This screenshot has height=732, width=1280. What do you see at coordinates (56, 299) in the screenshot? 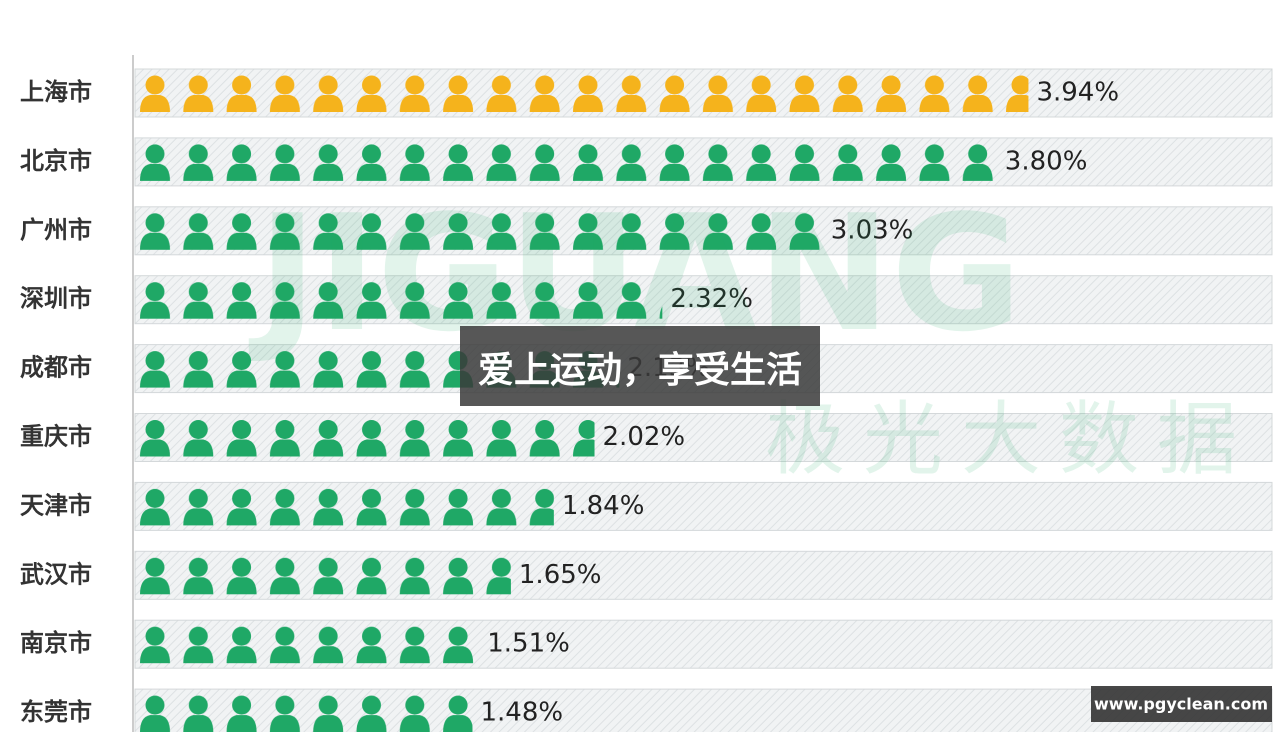
I see `category-label: 深圳市` at bounding box center [56, 299].